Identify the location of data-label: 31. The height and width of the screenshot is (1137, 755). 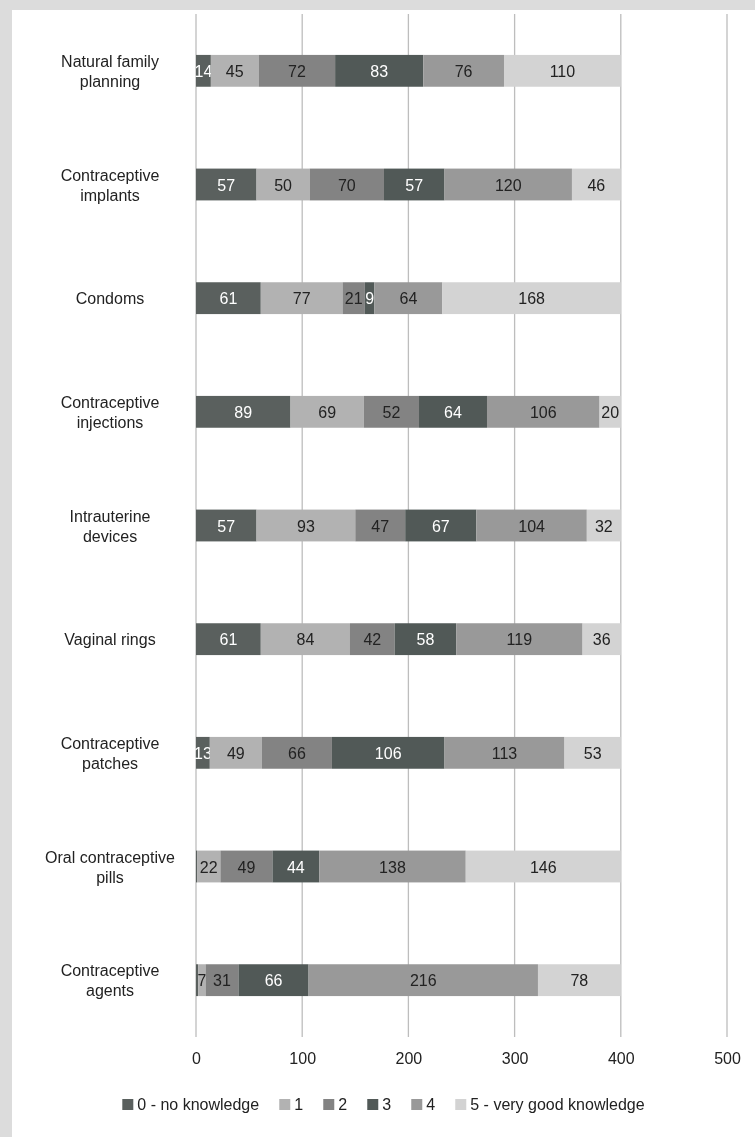
(222, 981).